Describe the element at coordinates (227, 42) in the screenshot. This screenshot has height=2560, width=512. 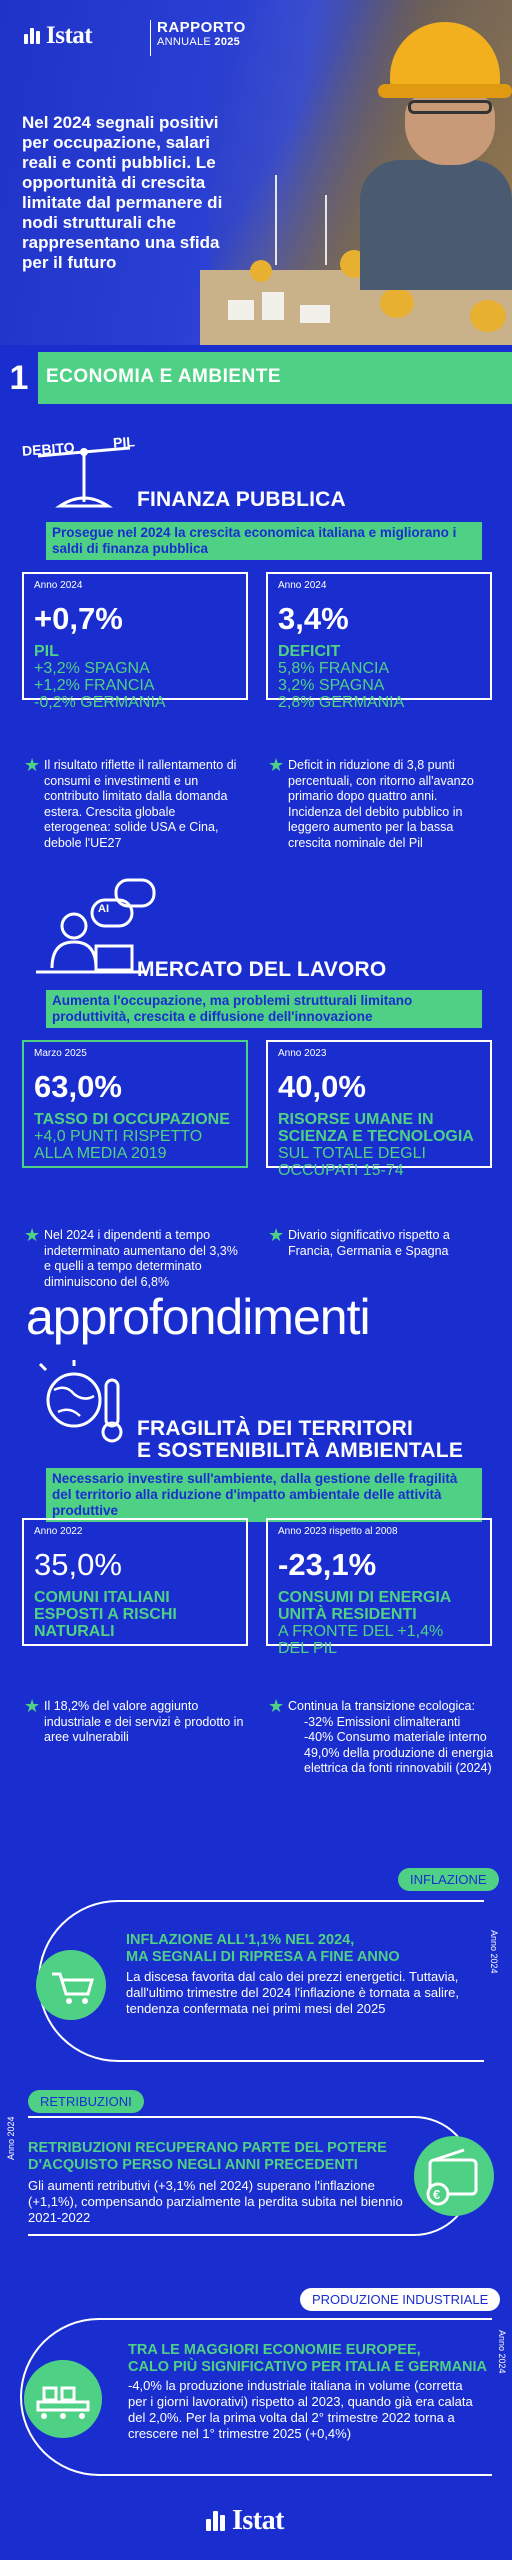
I see `report-year: 2025` at that location.